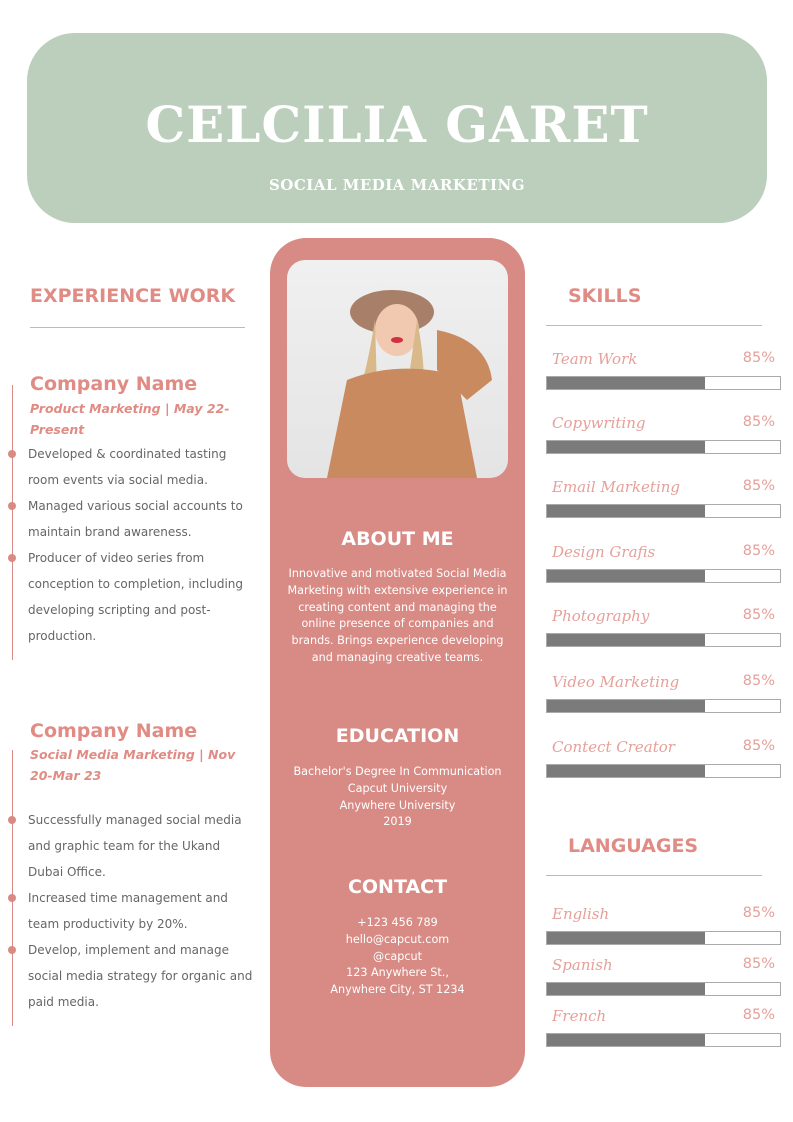  I want to click on address-line-1: 123 Anywhere St.,, so click(397, 973).